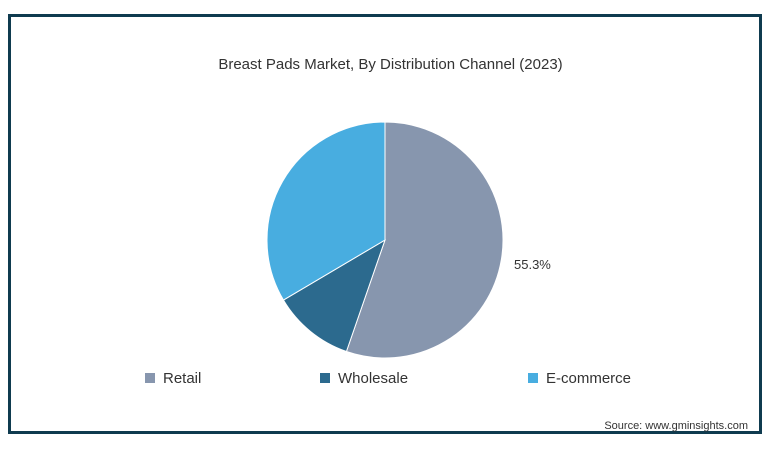  Describe the element at coordinates (676, 426) in the screenshot. I see `source-note: Source: www.gminsights.com` at that location.